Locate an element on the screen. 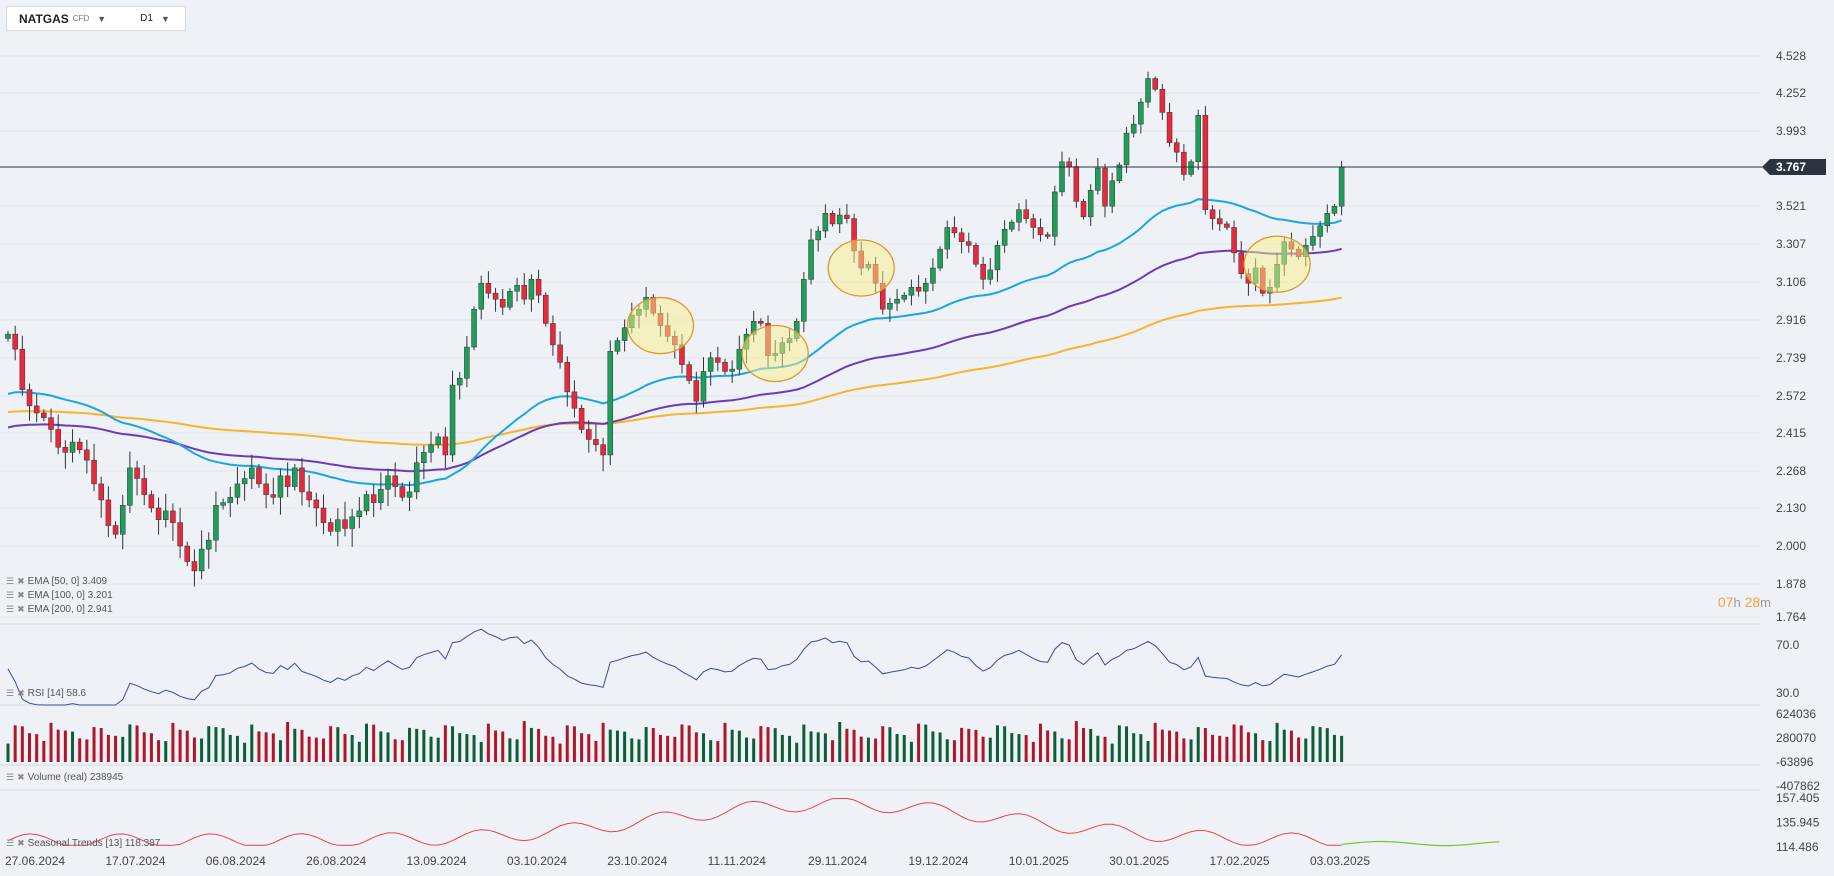 The height and width of the screenshot is (876, 1834). rsi-tick-label: 30.0 is located at coordinates (1788, 693).